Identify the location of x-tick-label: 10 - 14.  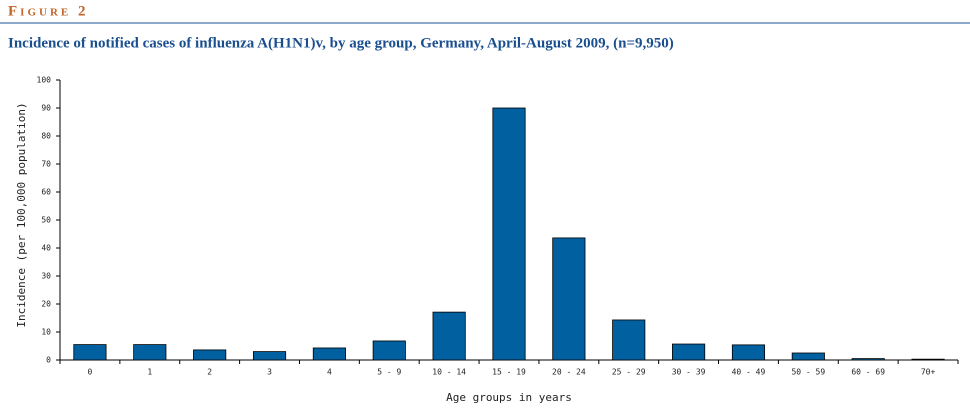
(449, 372).